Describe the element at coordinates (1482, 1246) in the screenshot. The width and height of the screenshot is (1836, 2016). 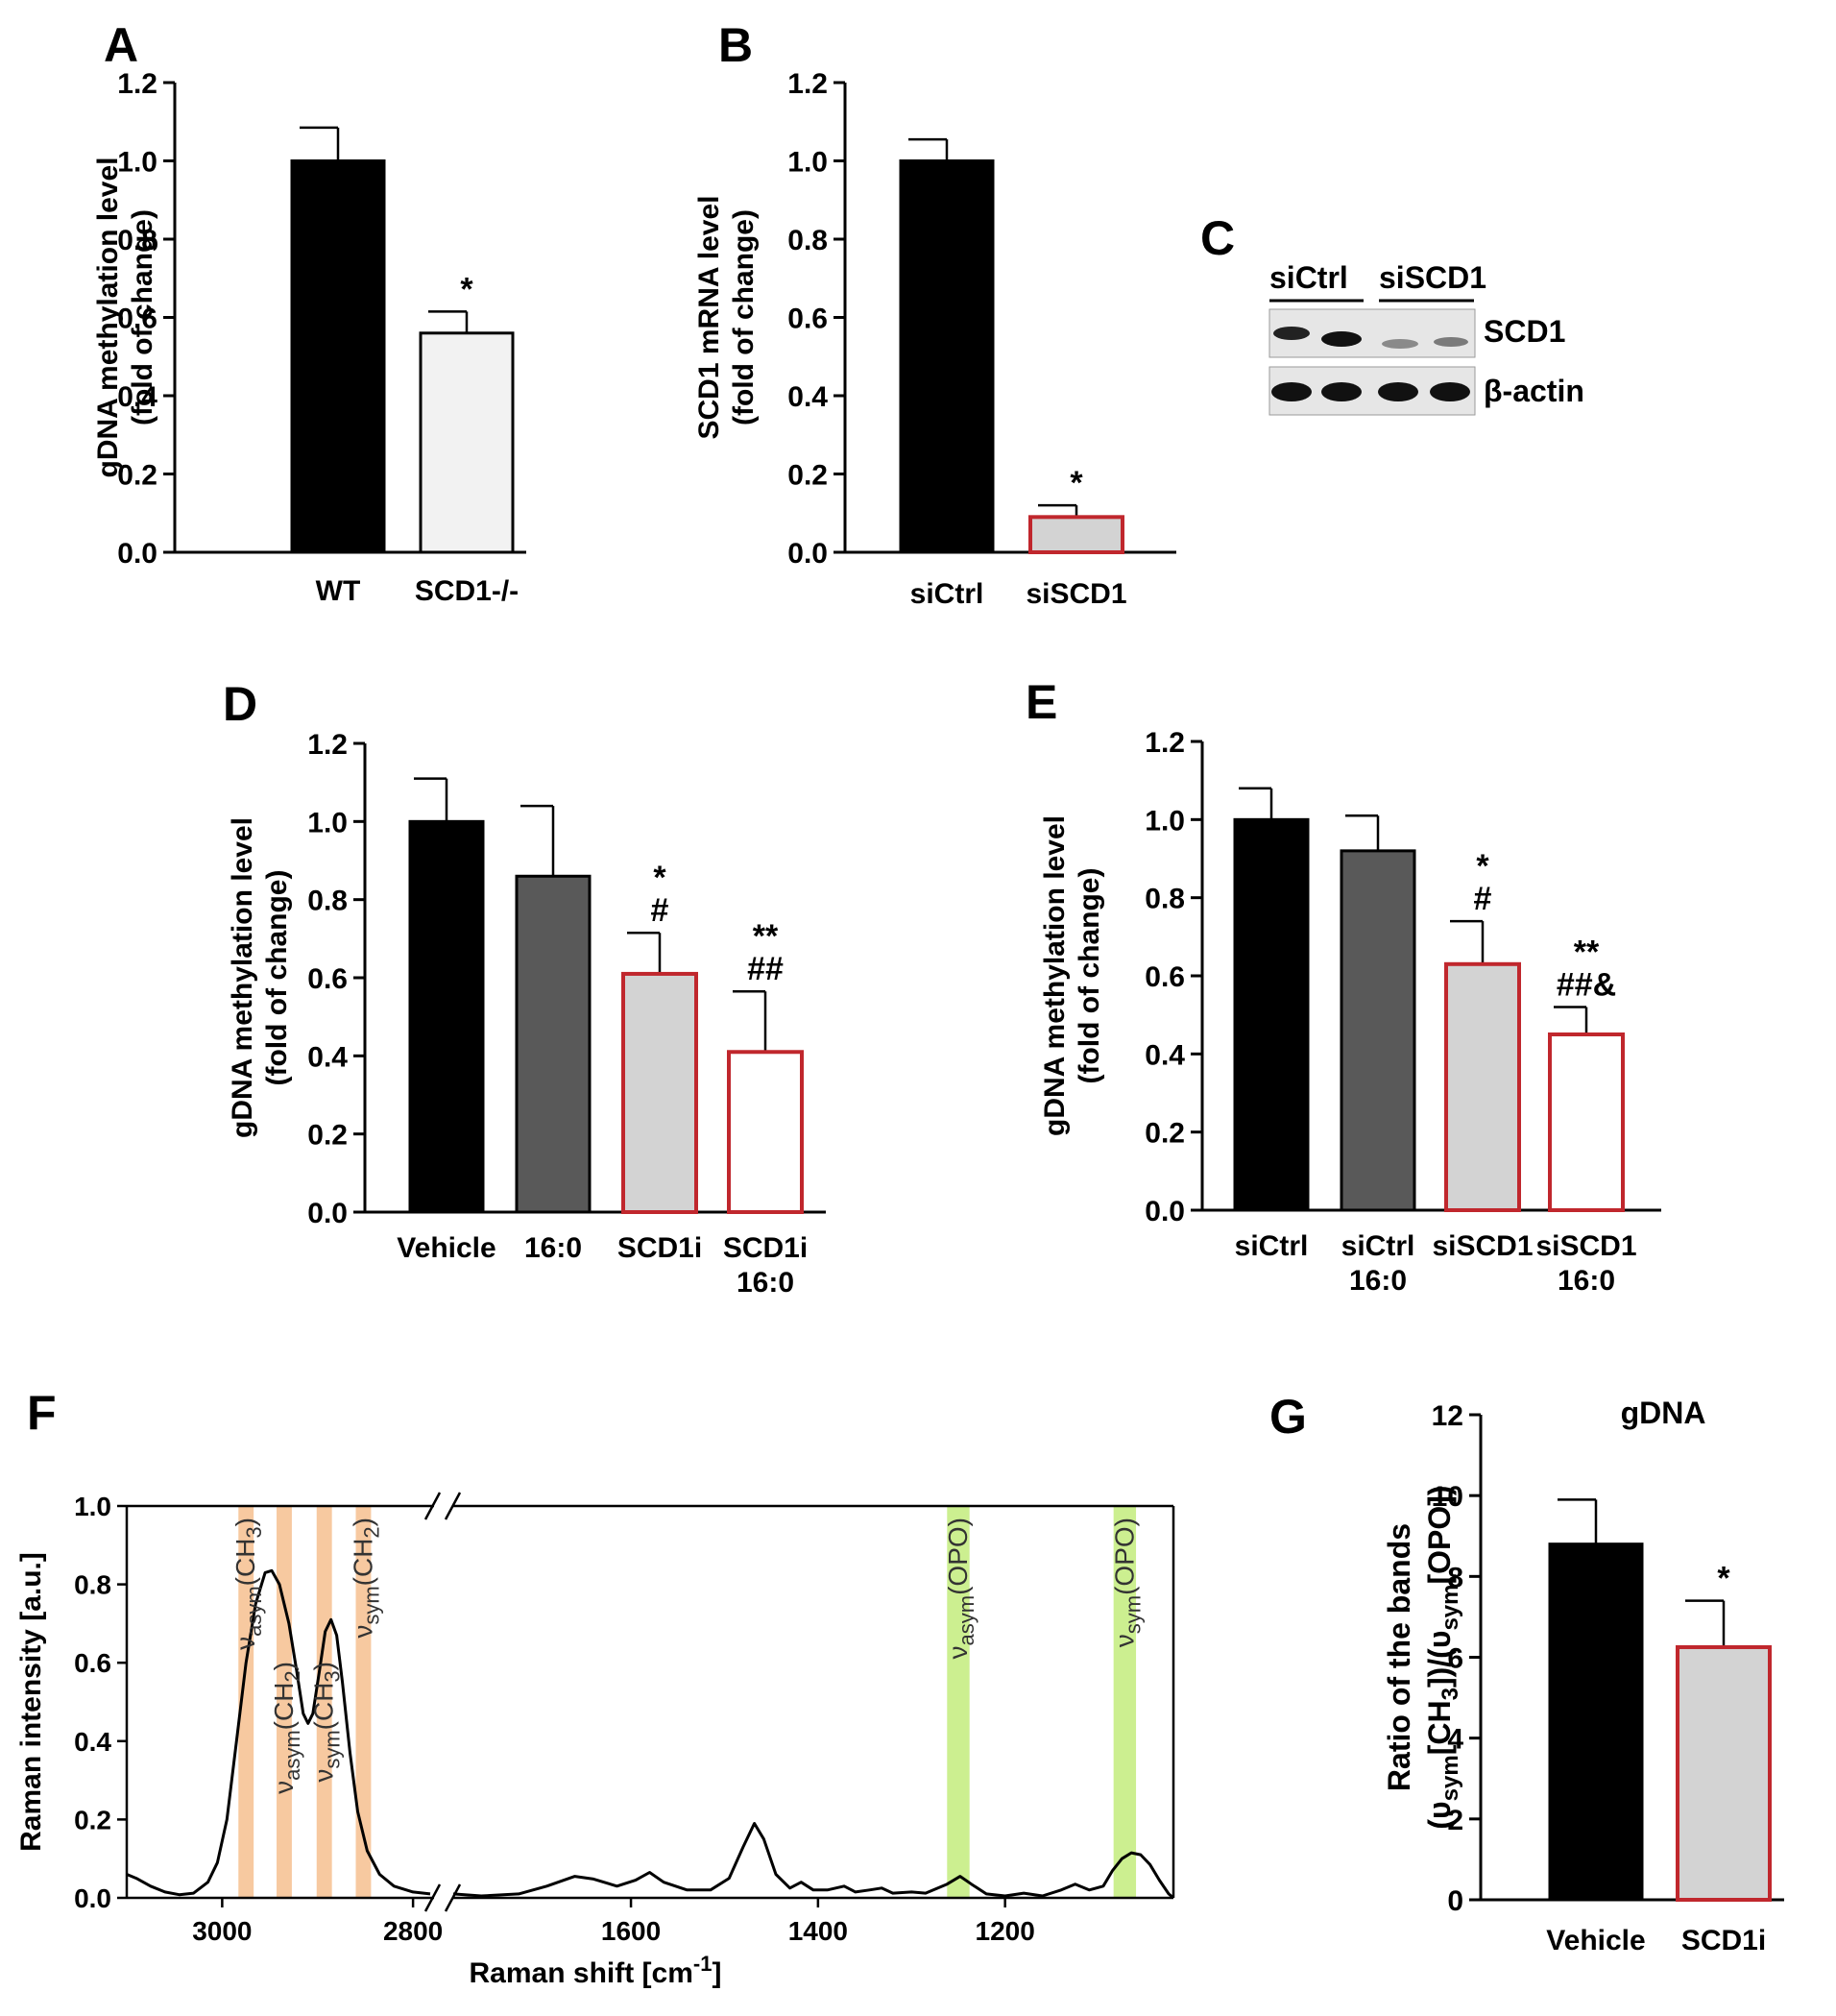
I see `x-category-label-2-0: siSCD1` at that location.